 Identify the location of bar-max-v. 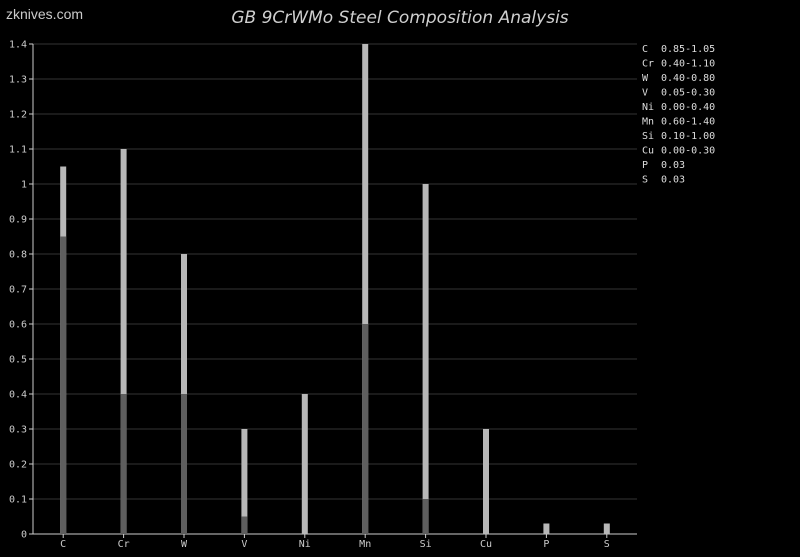
(244, 481).